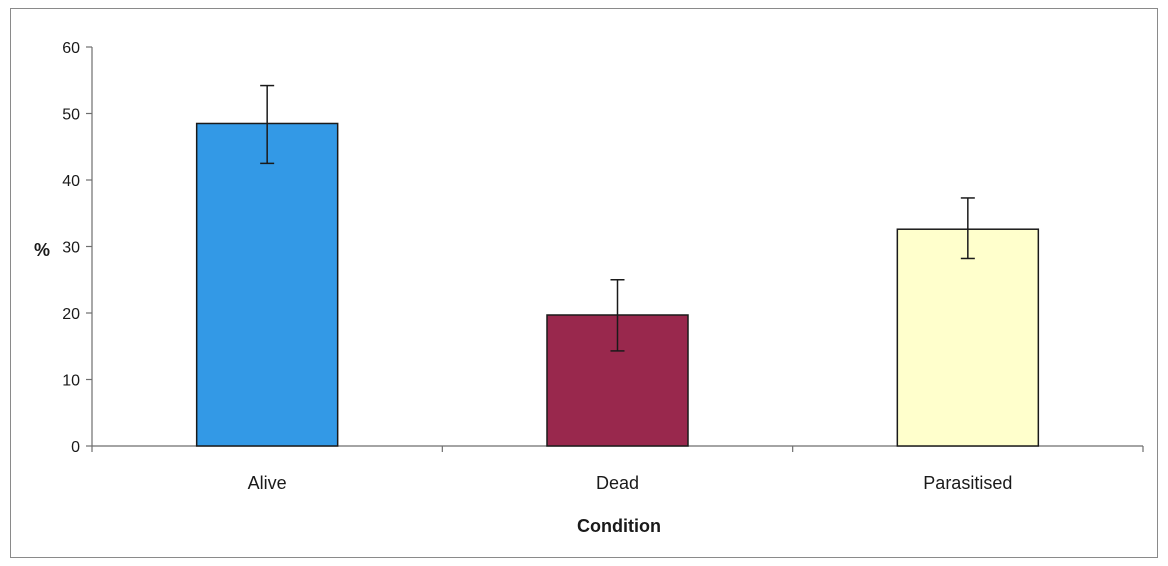  Describe the element at coordinates (71, 314) in the screenshot. I see `y-tick-label: 20` at that location.